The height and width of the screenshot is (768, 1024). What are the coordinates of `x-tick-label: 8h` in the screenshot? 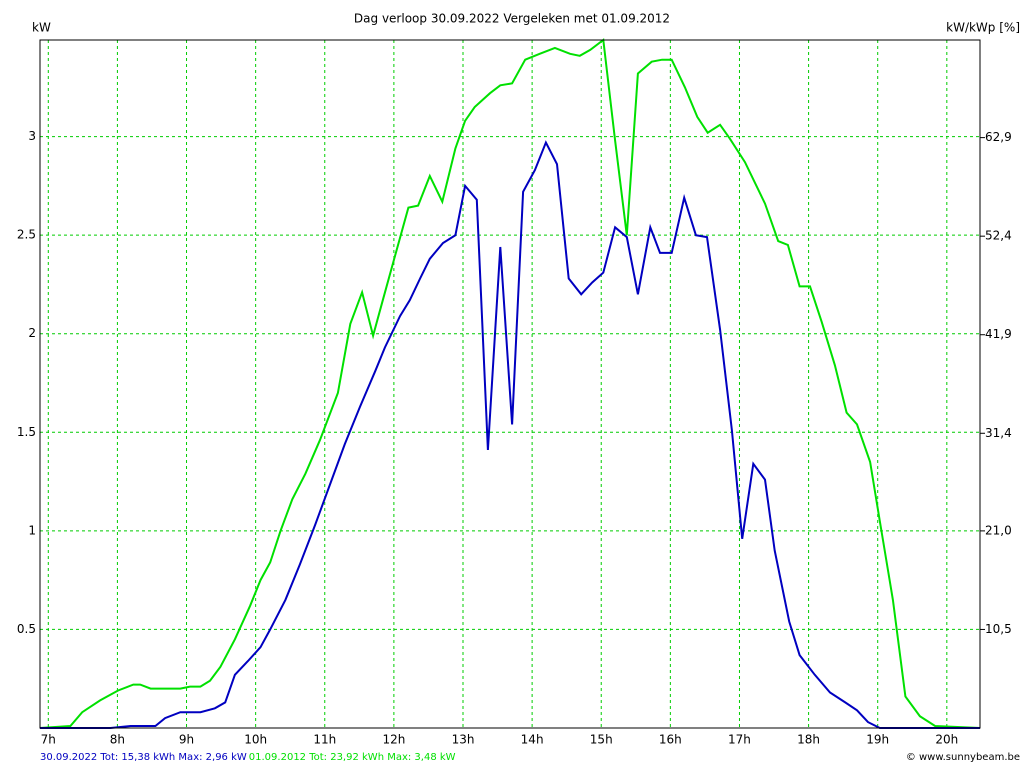 It's located at (117, 740).